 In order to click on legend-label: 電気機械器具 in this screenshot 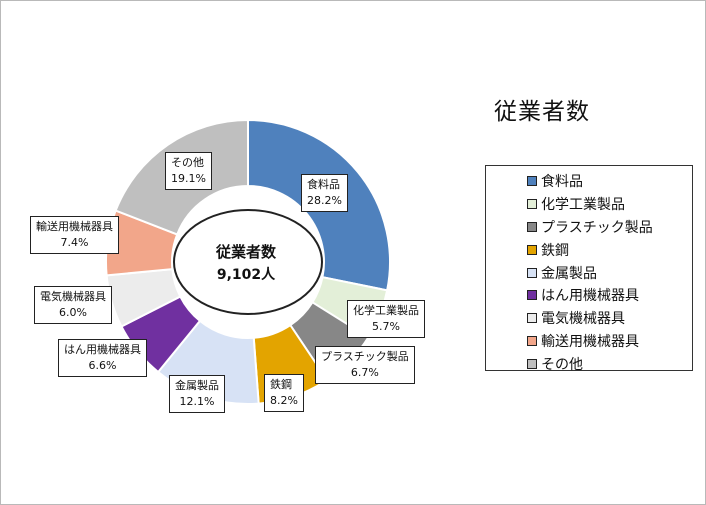, I will do `click(583, 319)`.